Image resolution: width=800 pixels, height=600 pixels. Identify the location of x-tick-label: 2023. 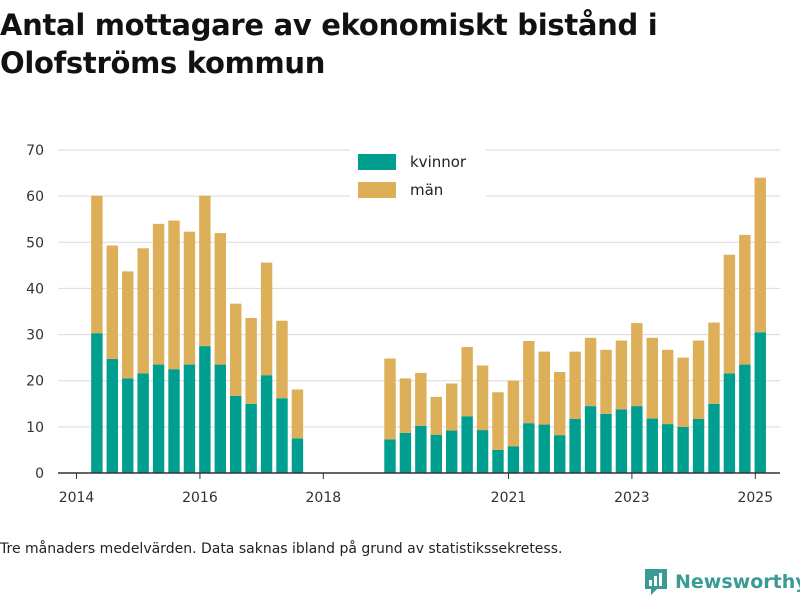
(632, 498).